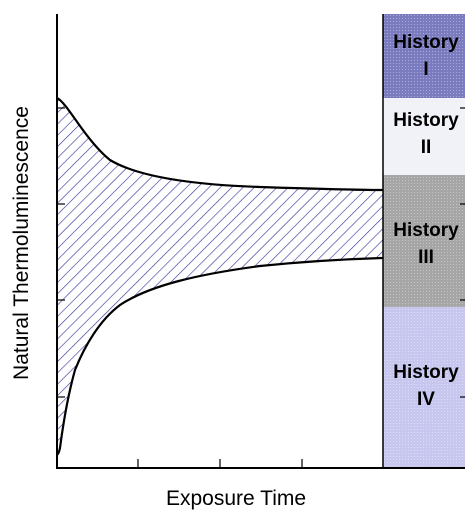 This screenshot has height=514, width=465. I want to click on history-2-title: History, so click(426, 120).